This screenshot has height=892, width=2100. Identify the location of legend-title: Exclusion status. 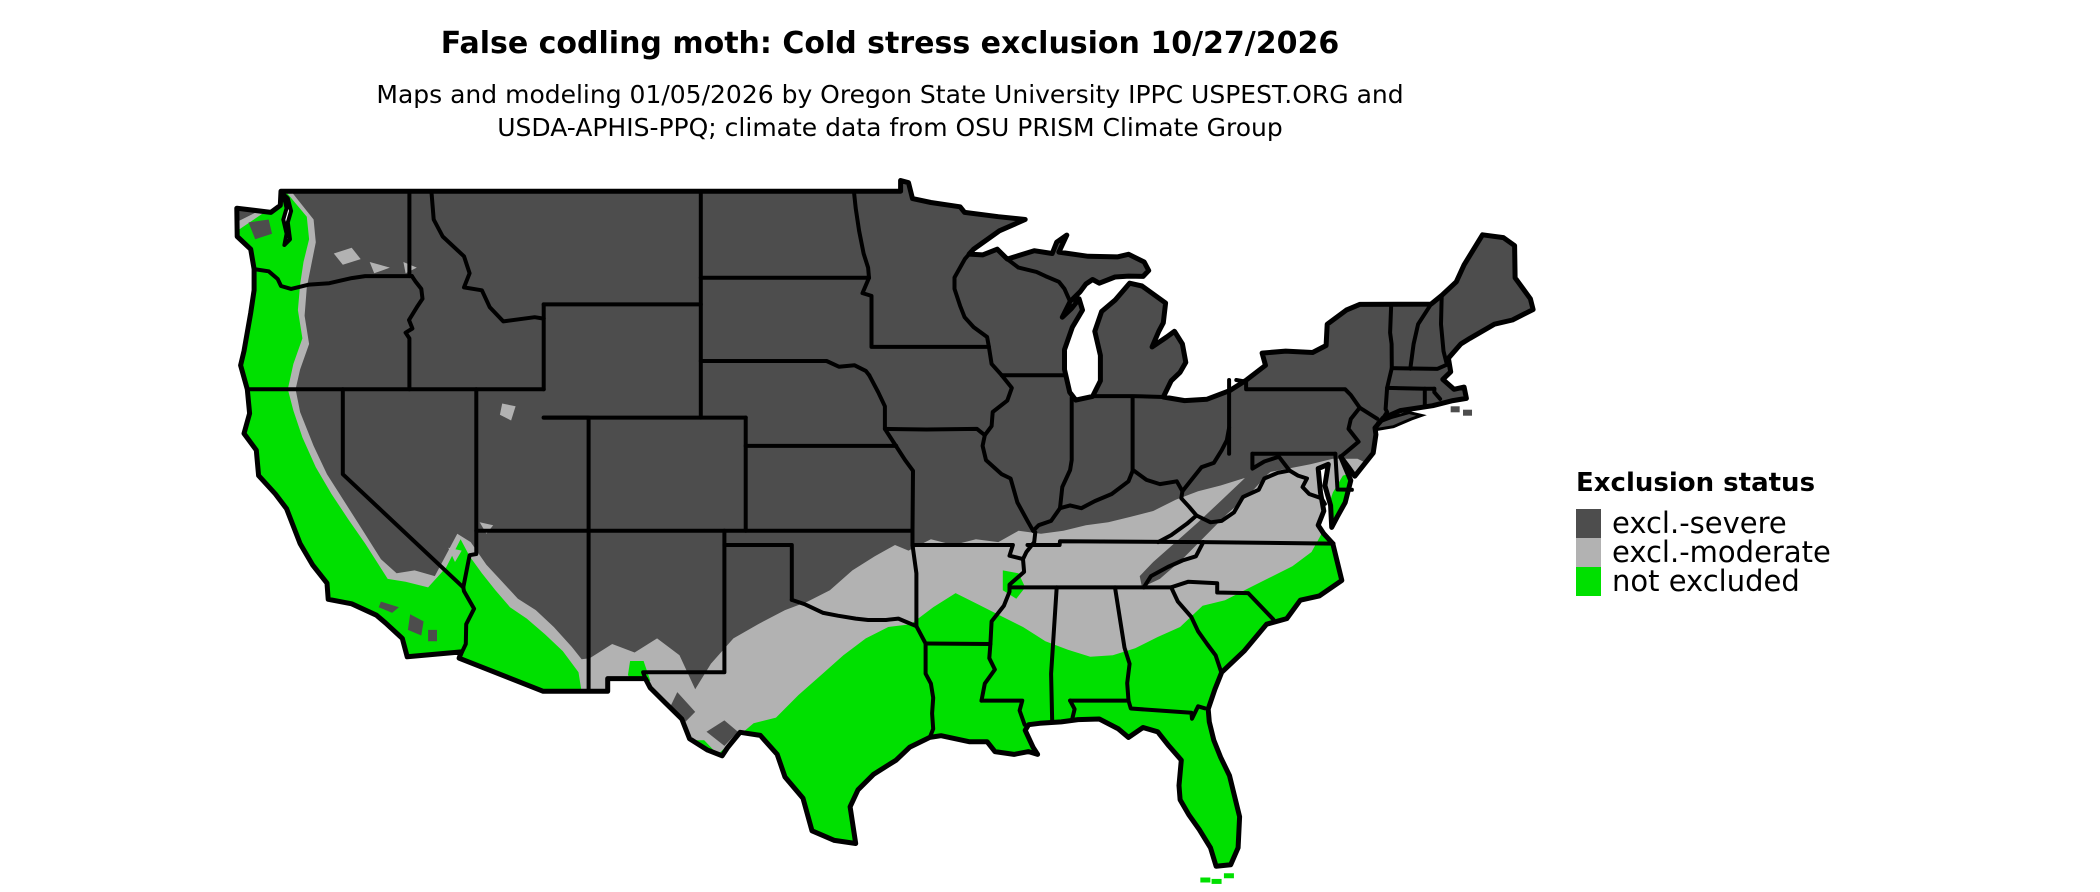
(1696, 483).